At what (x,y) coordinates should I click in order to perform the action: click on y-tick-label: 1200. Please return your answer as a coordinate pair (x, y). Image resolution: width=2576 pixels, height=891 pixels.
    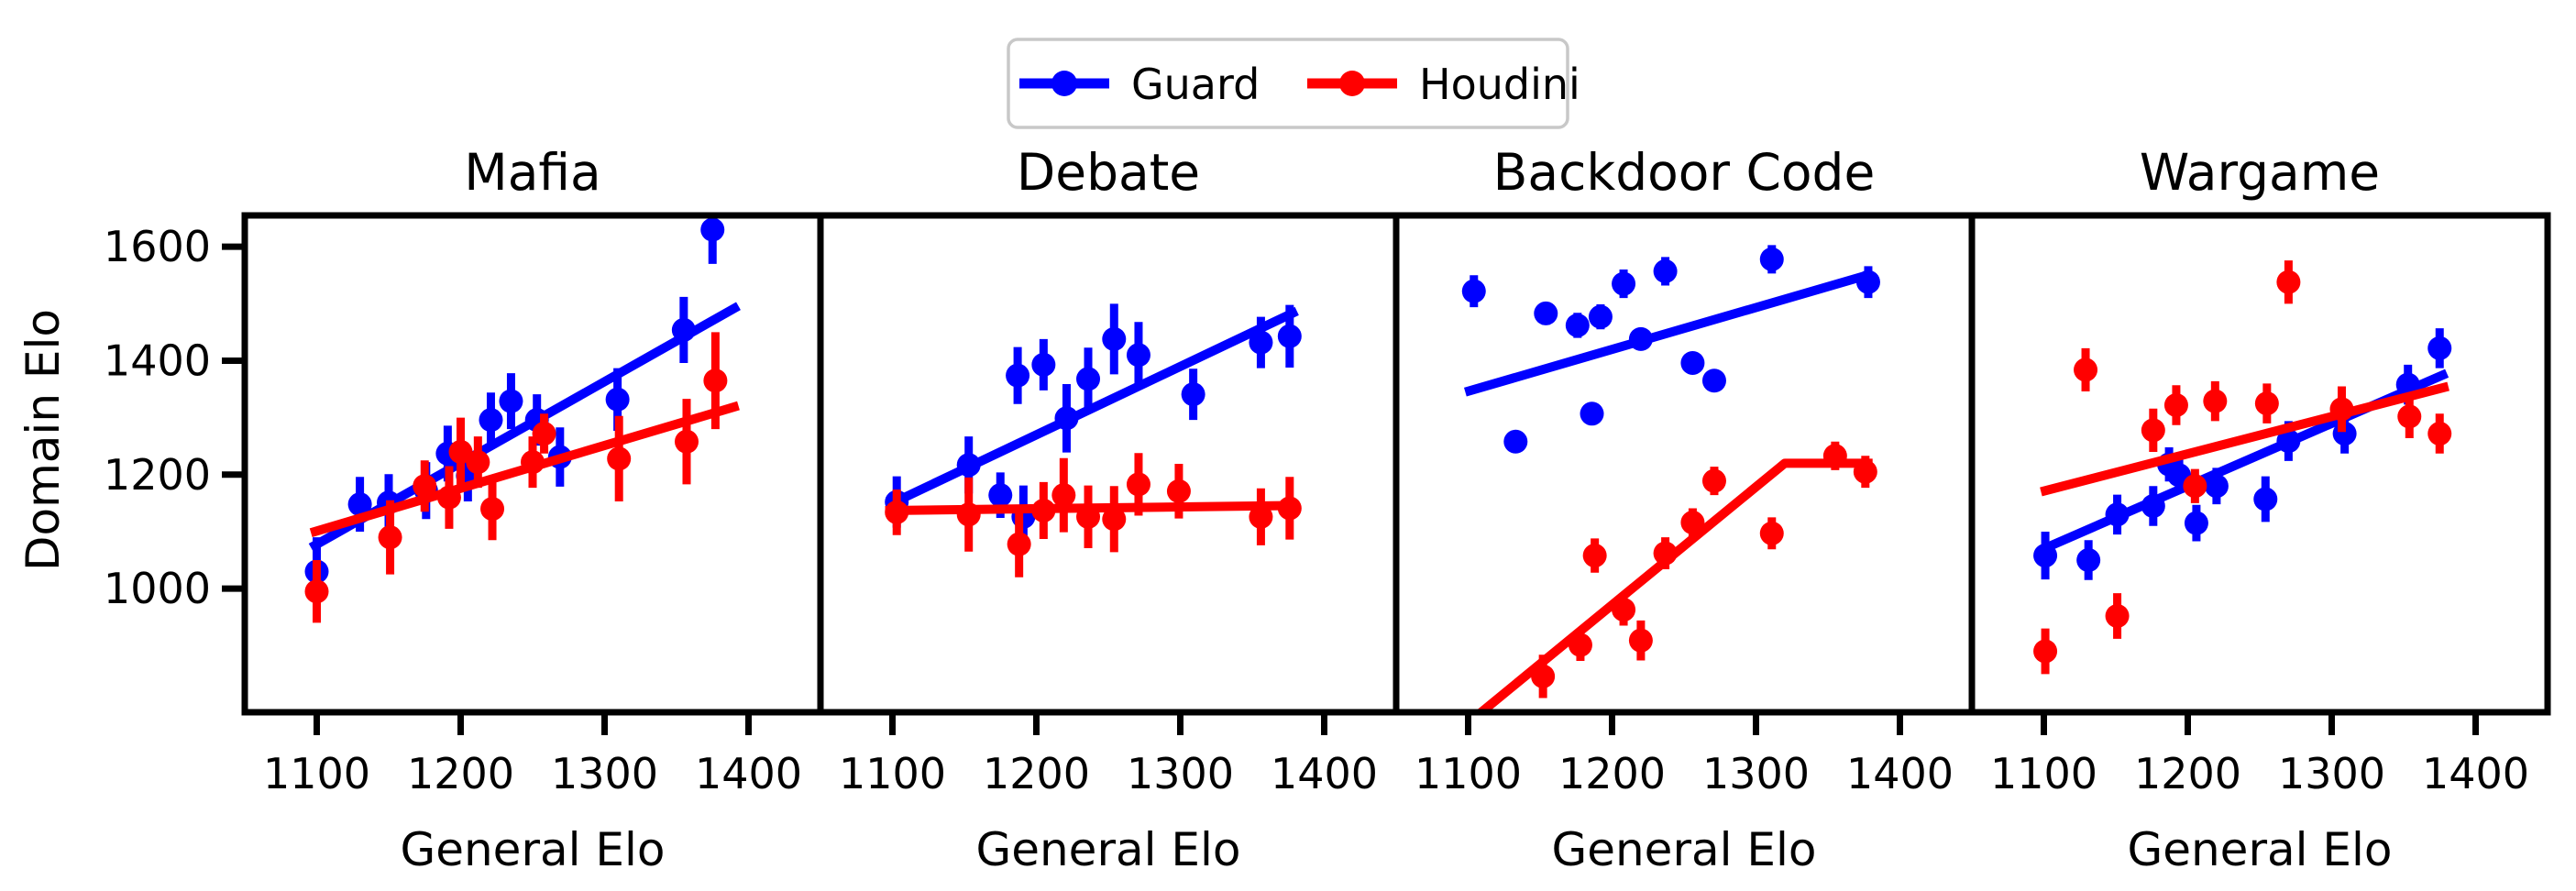
    Looking at the image, I should click on (157, 475).